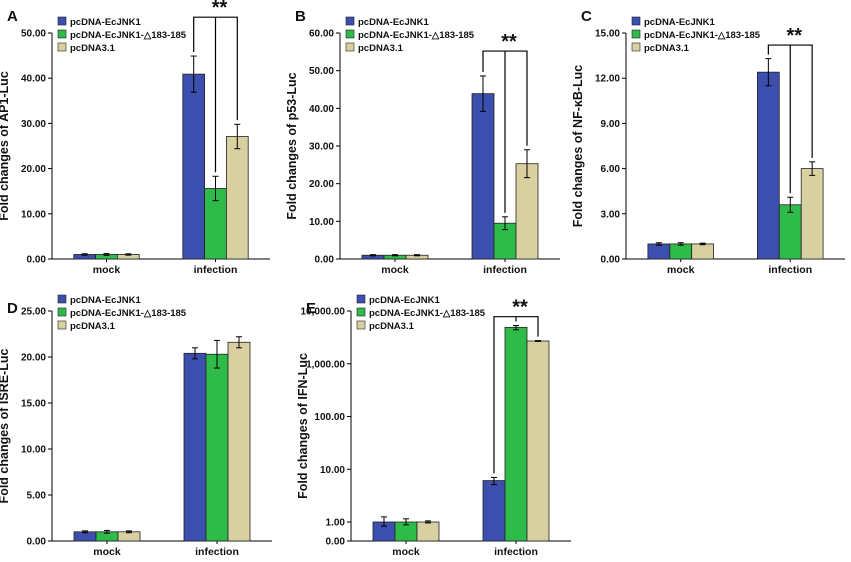 The width and height of the screenshot is (851, 562). I want to click on panel-label-b: B, so click(300, 16).